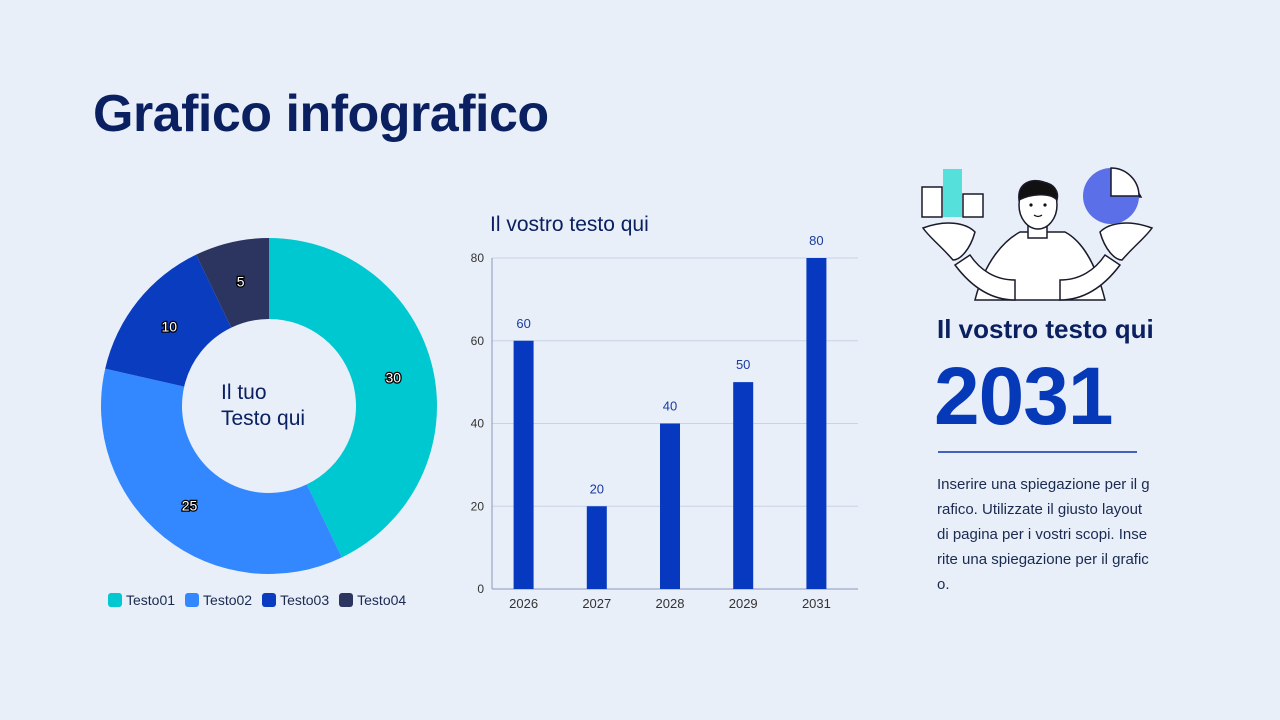 The image size is (1280, 720). I want to click on x-tick-label: 2029, so click(743, 603).